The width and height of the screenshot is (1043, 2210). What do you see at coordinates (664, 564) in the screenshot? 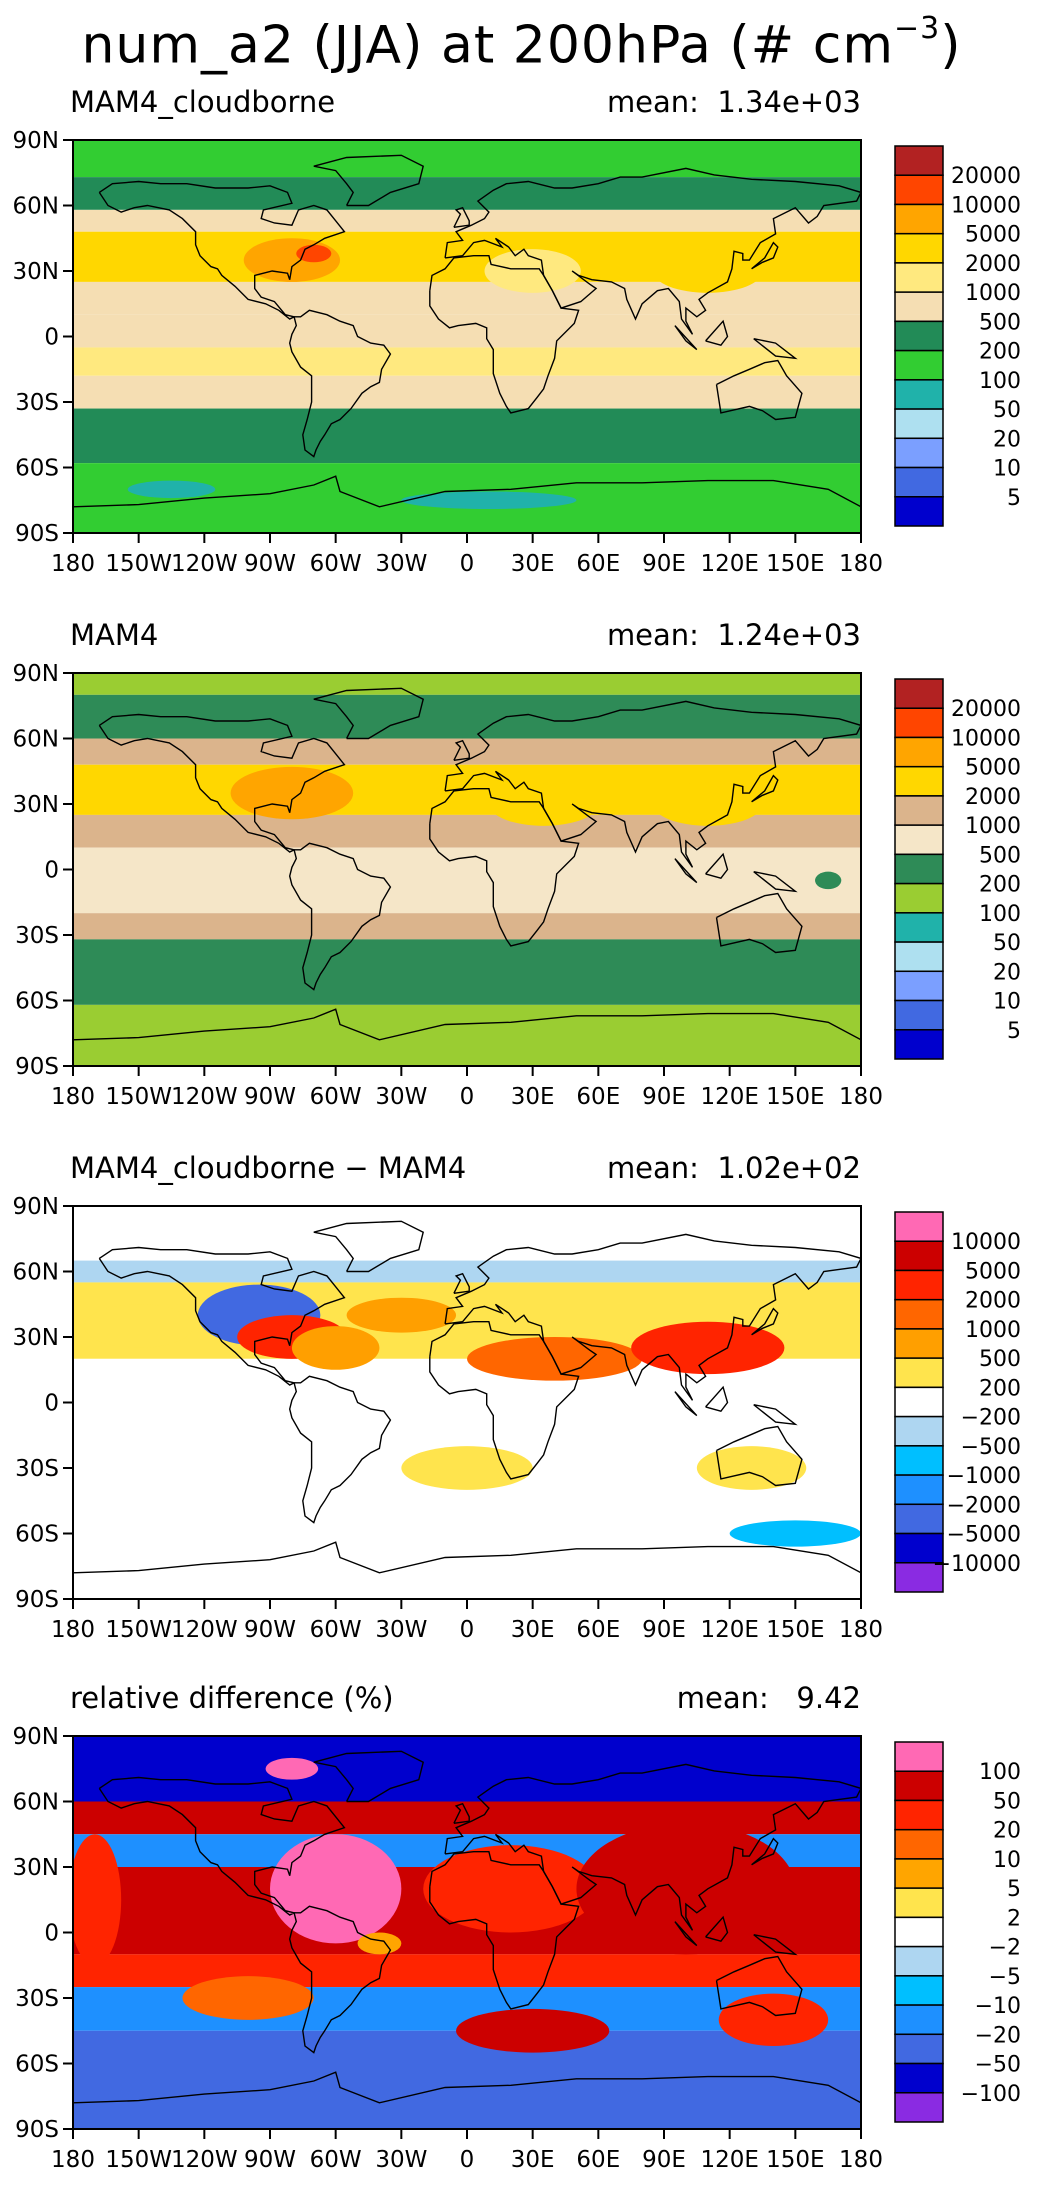
I see `lon-tick-label: 90E` at bounding box center [664, 564].